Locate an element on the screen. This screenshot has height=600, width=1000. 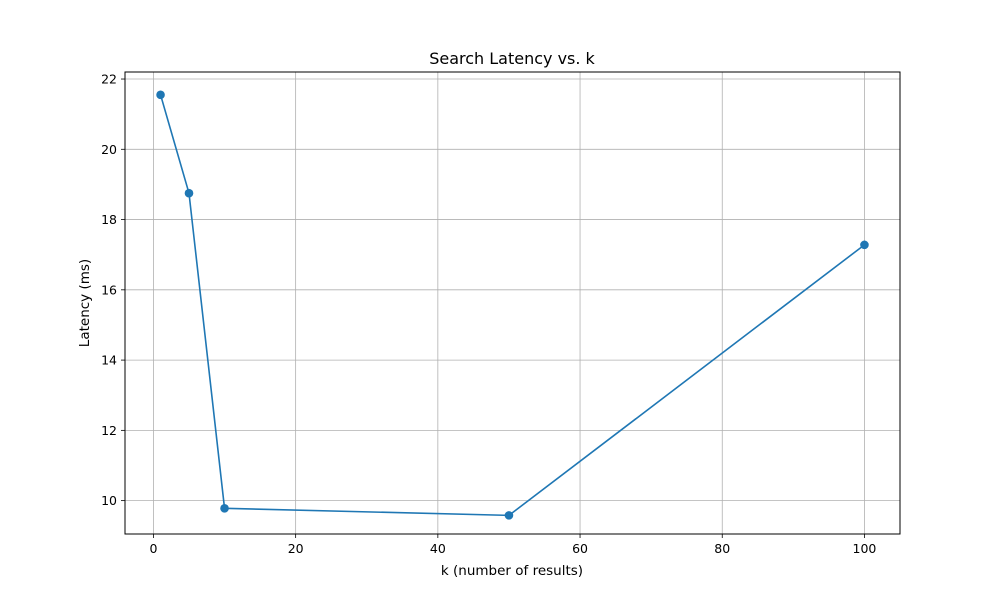
y-tick-label: 18 is located at coordinates (109, 219).